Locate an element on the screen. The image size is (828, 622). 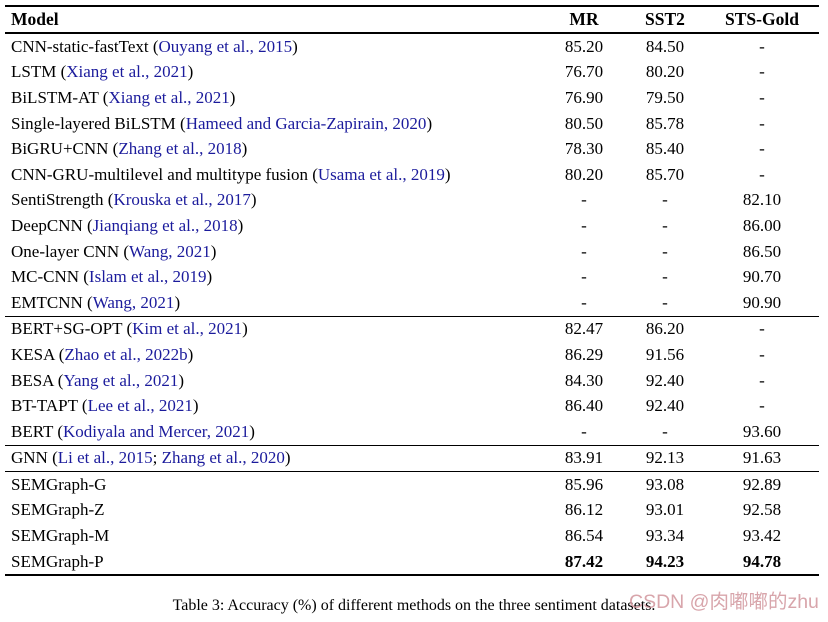
citation-link: Hameed and Garcia-Zapirain, 2020 is located at coordinates (306, 123).